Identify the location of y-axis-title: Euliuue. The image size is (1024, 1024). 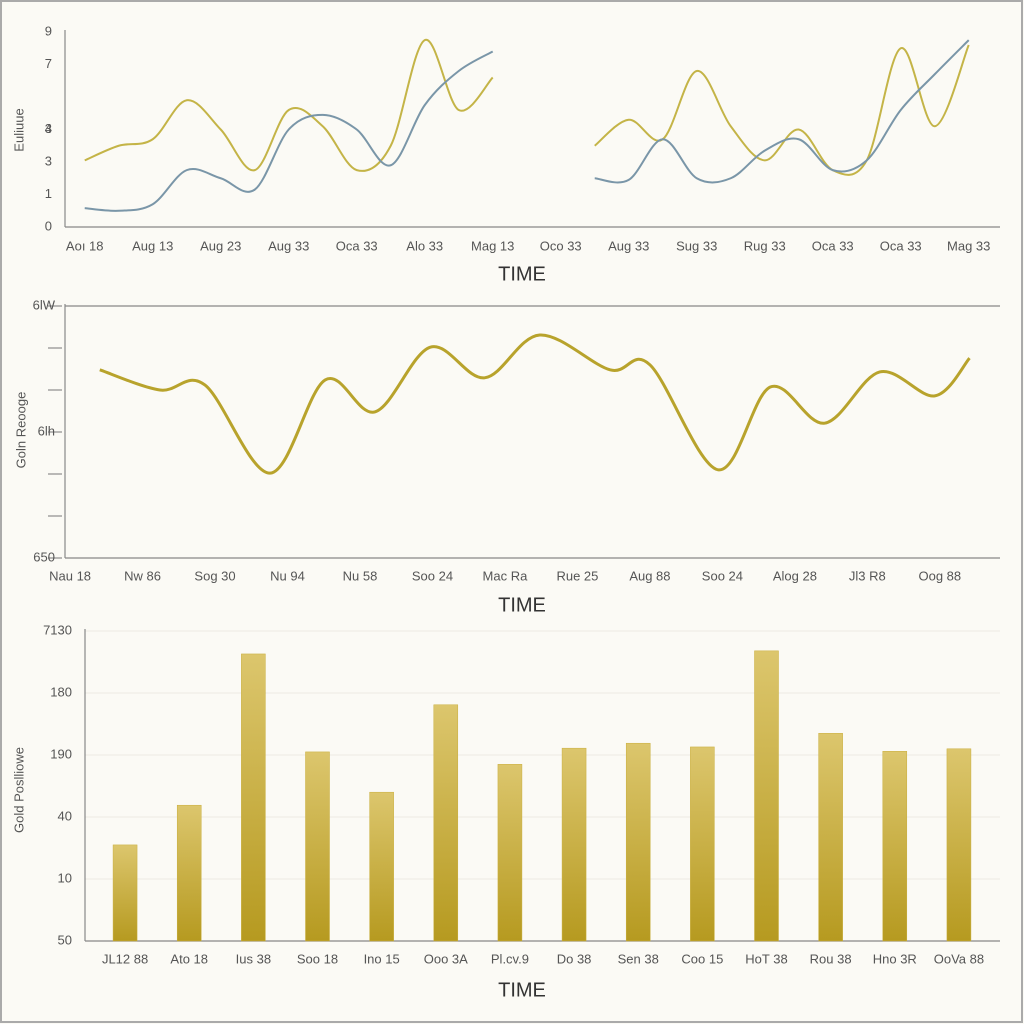
(18, 129).